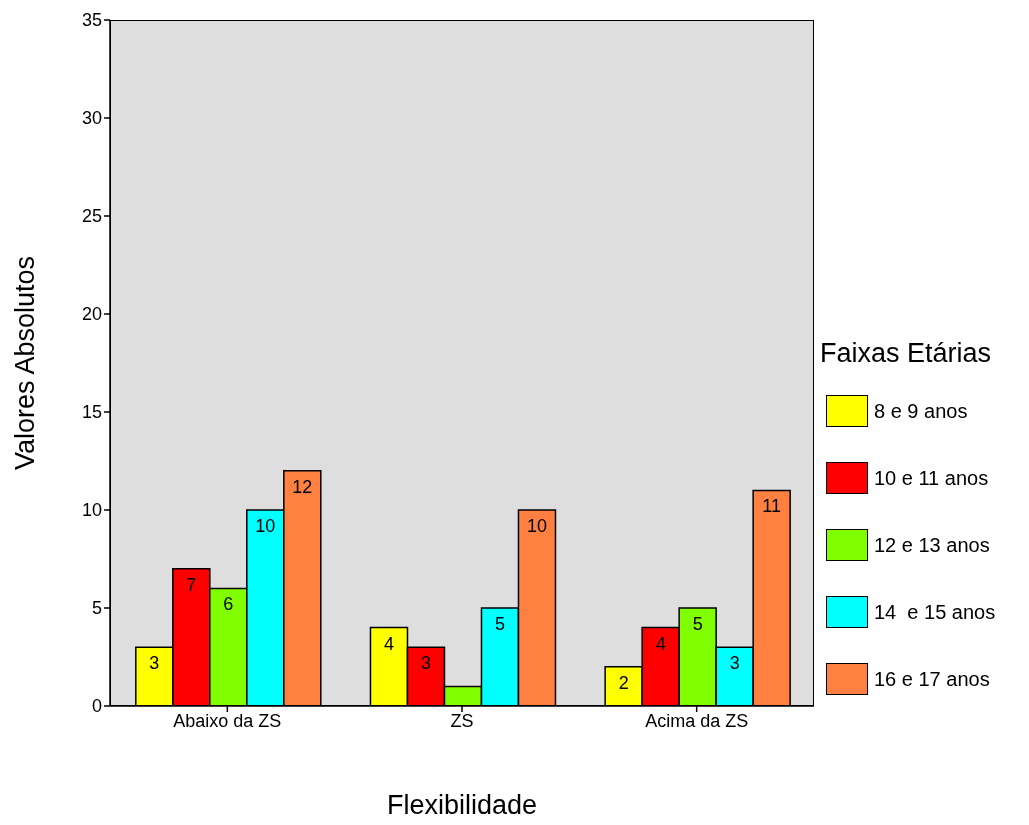 This screenshot has height=825, width=1029. Describe the element at coordinates (96, 706) in the screenshot. I see `y-tick-label: 0` at that location.